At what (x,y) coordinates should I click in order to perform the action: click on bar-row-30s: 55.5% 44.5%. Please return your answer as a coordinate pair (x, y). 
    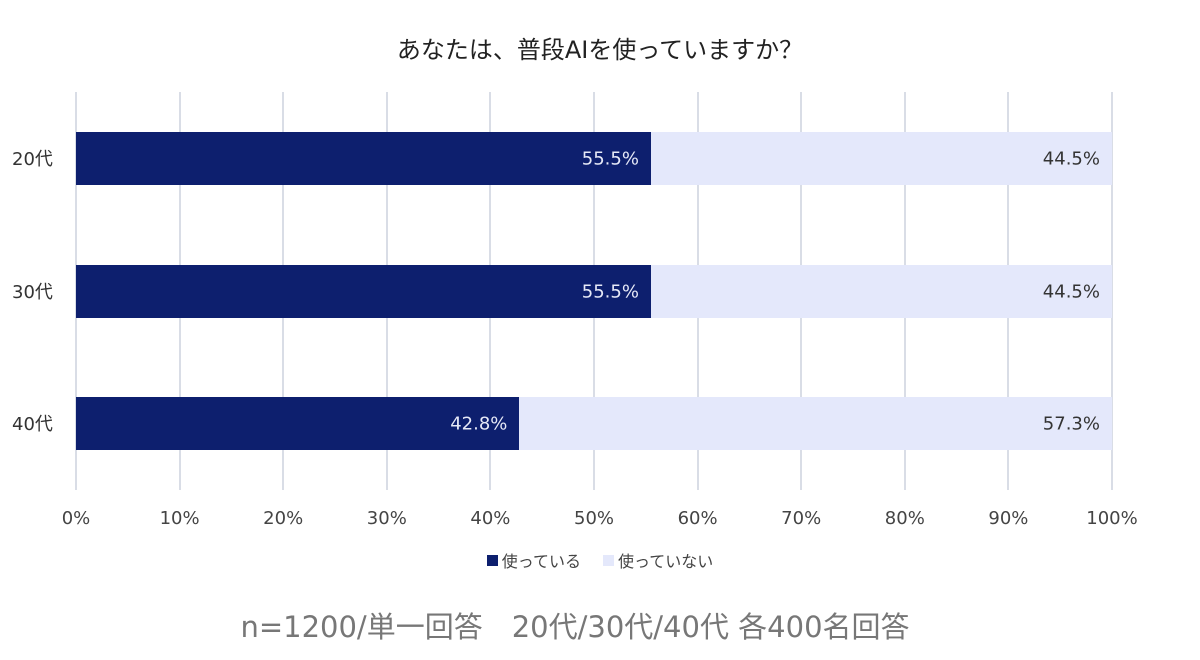
    Looking at the image, I should click on (594, 291).